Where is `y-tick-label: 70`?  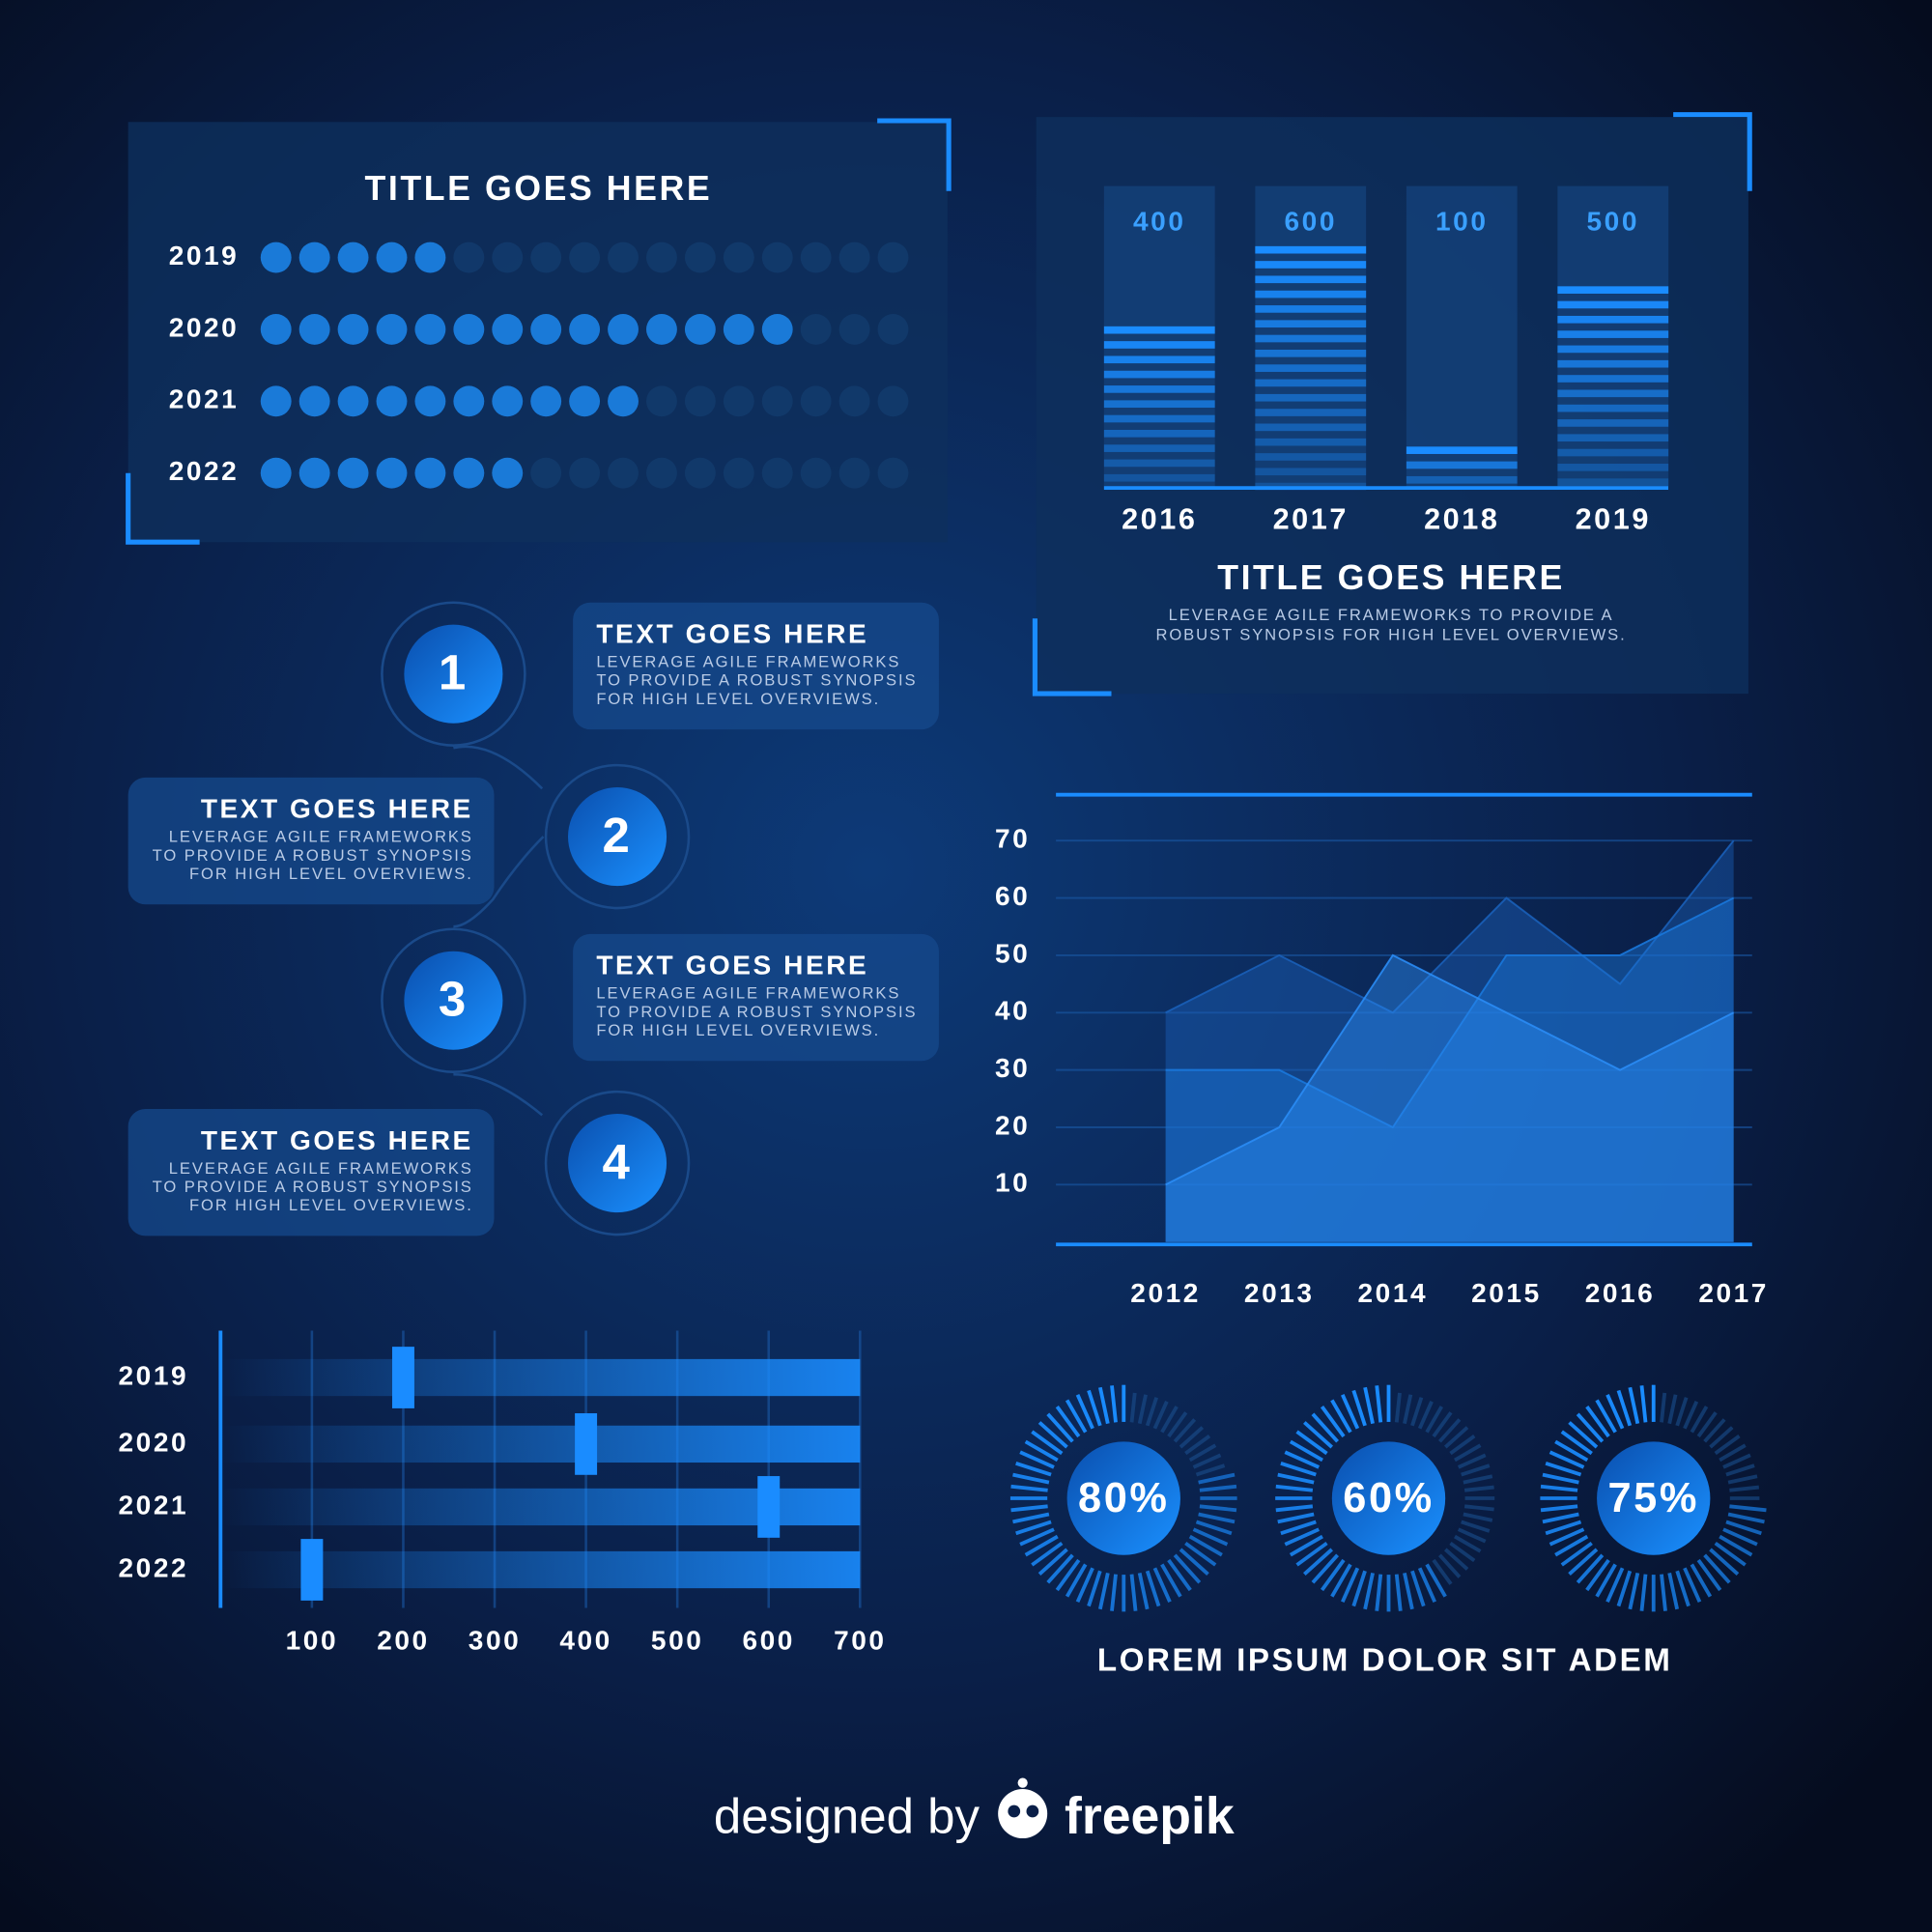 y-tick-label: 70 is located at coordinates (1012, 839).